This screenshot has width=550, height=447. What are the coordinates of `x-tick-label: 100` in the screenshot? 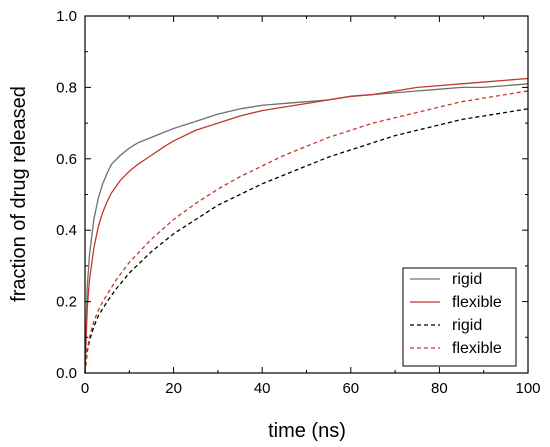 It's located at (527, 388).